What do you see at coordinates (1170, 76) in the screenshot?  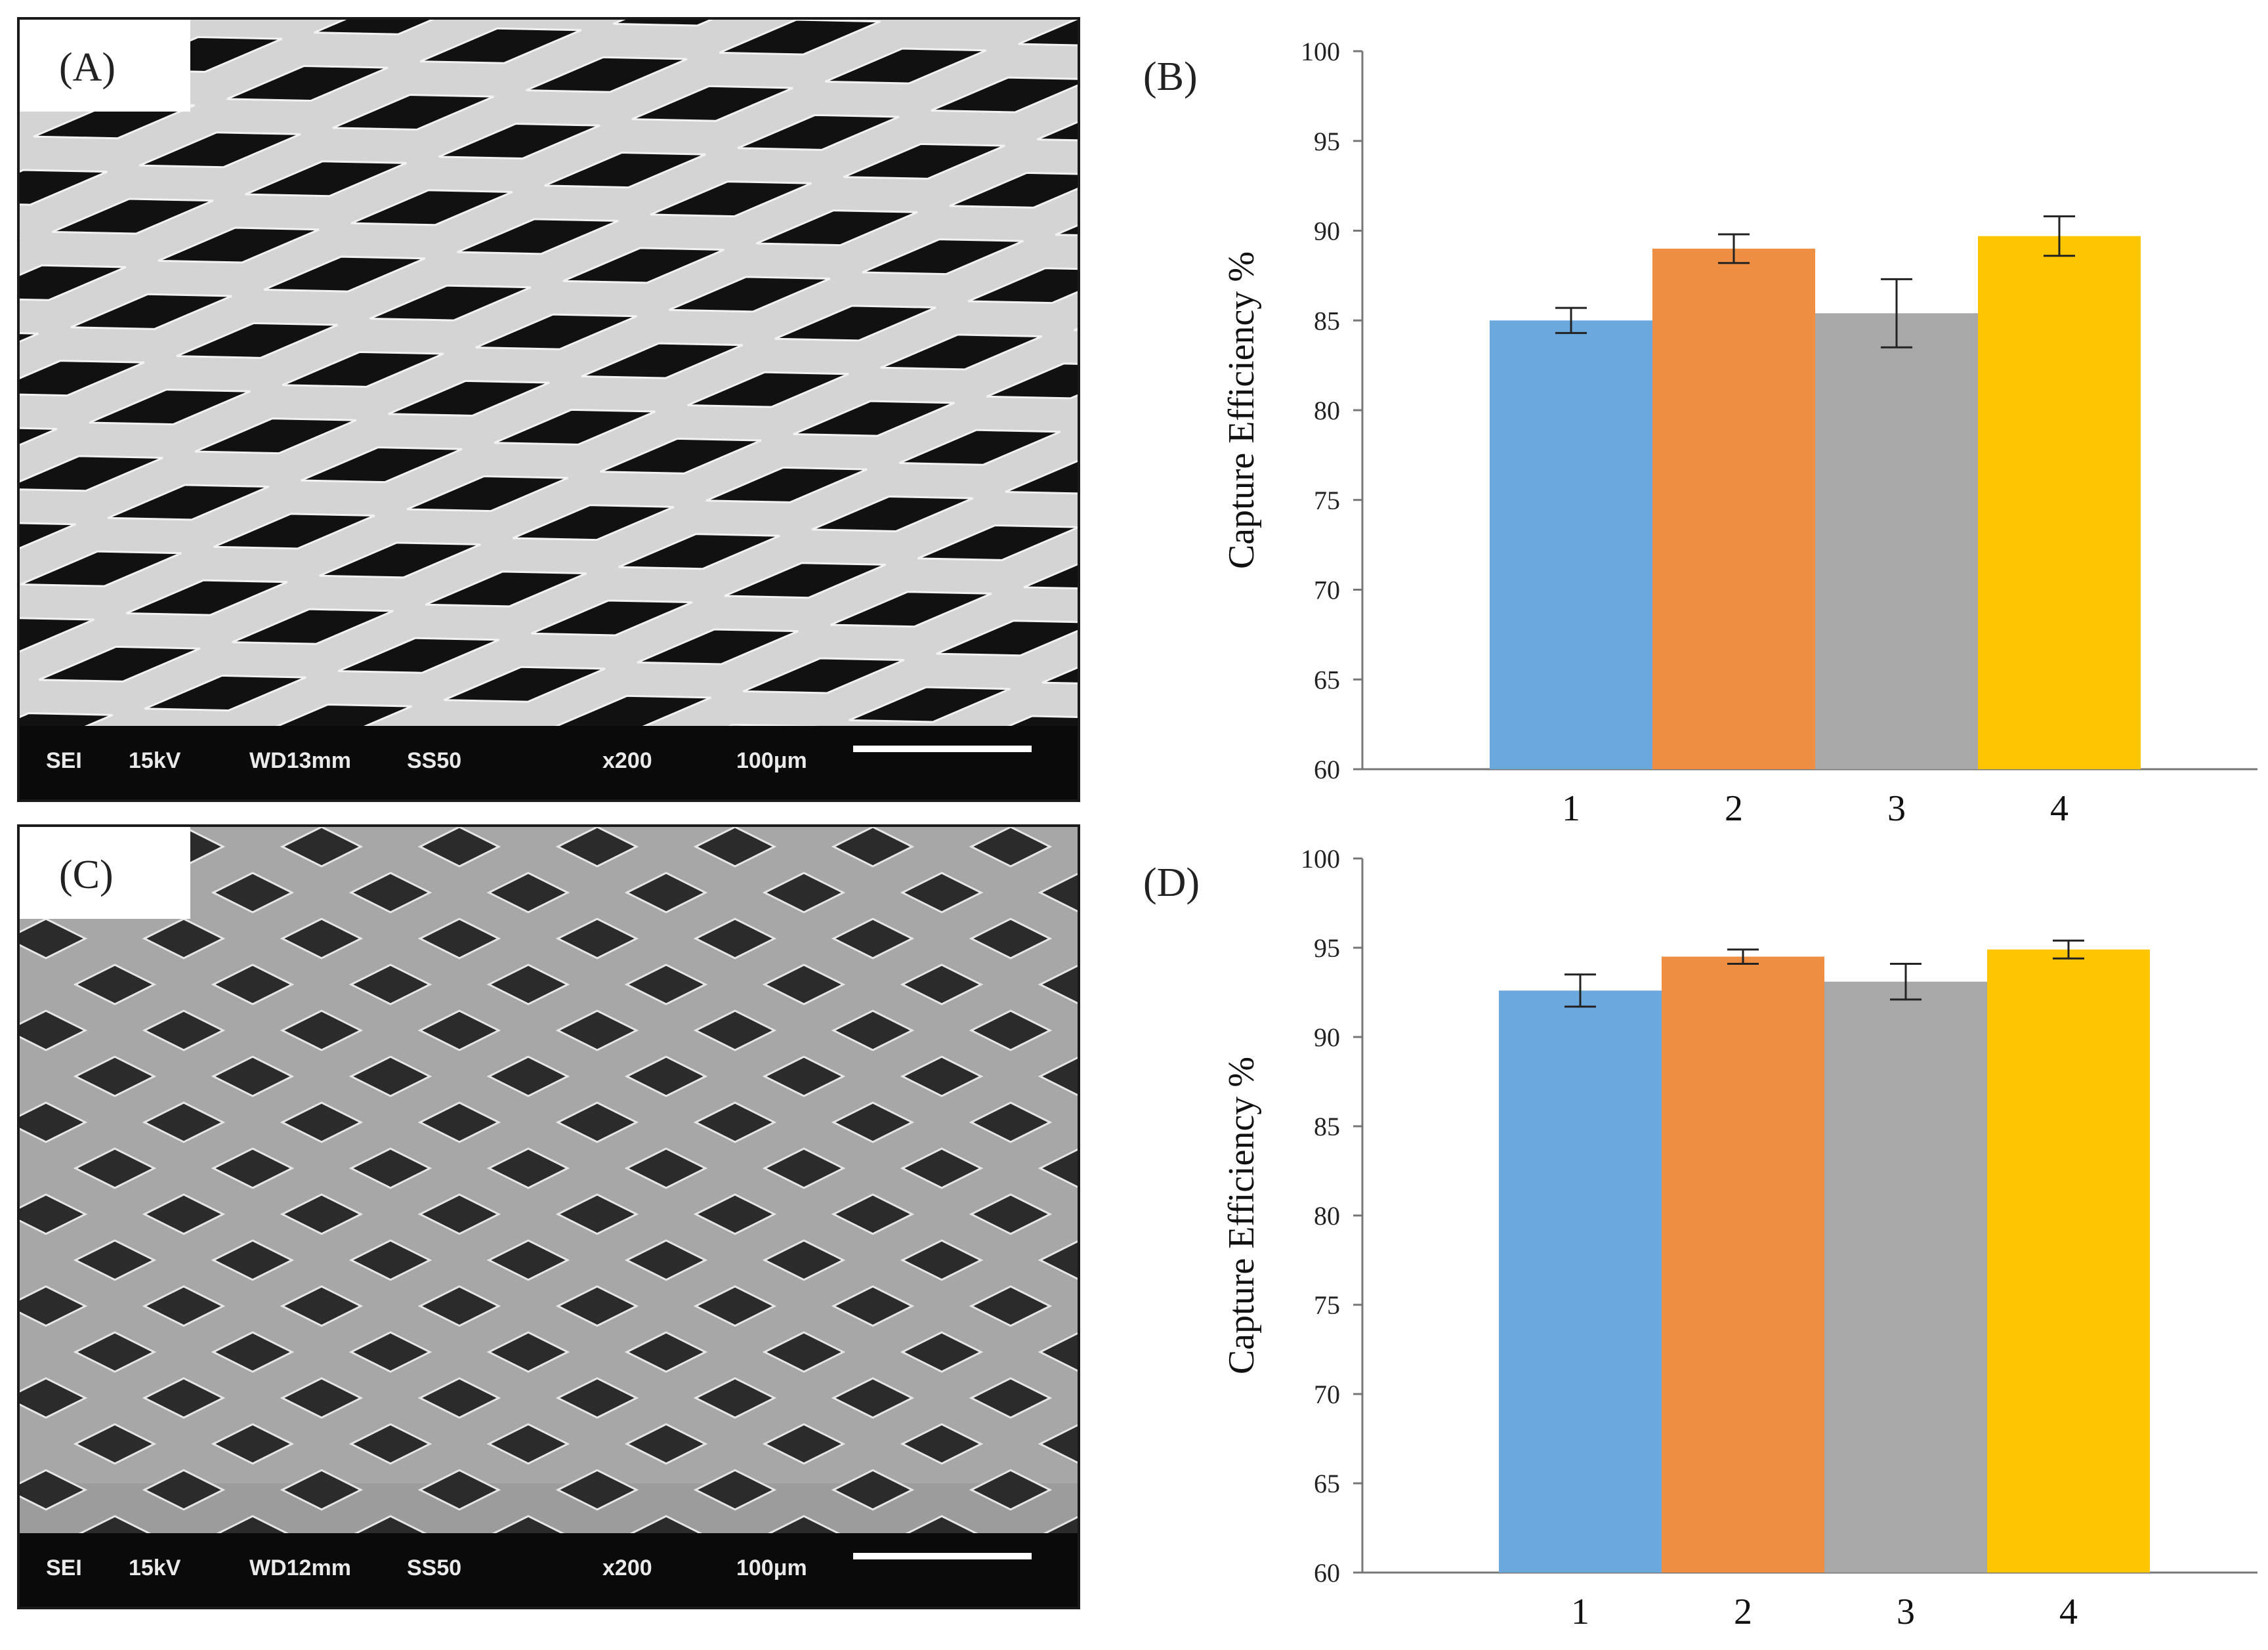 I see `chart-panel-label-b: (B)` at bounding box center [1170, 76].